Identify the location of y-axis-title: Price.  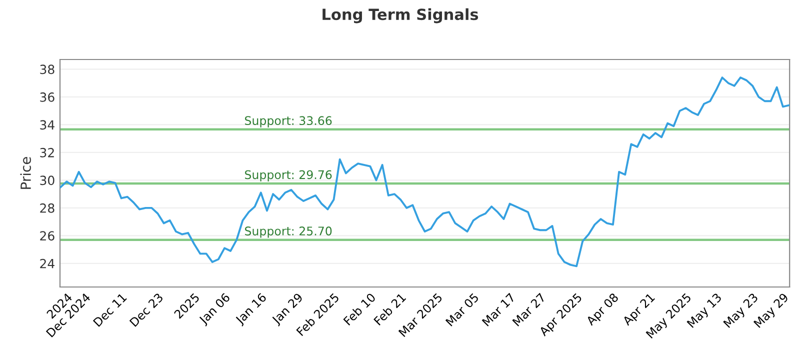
(25, 173).